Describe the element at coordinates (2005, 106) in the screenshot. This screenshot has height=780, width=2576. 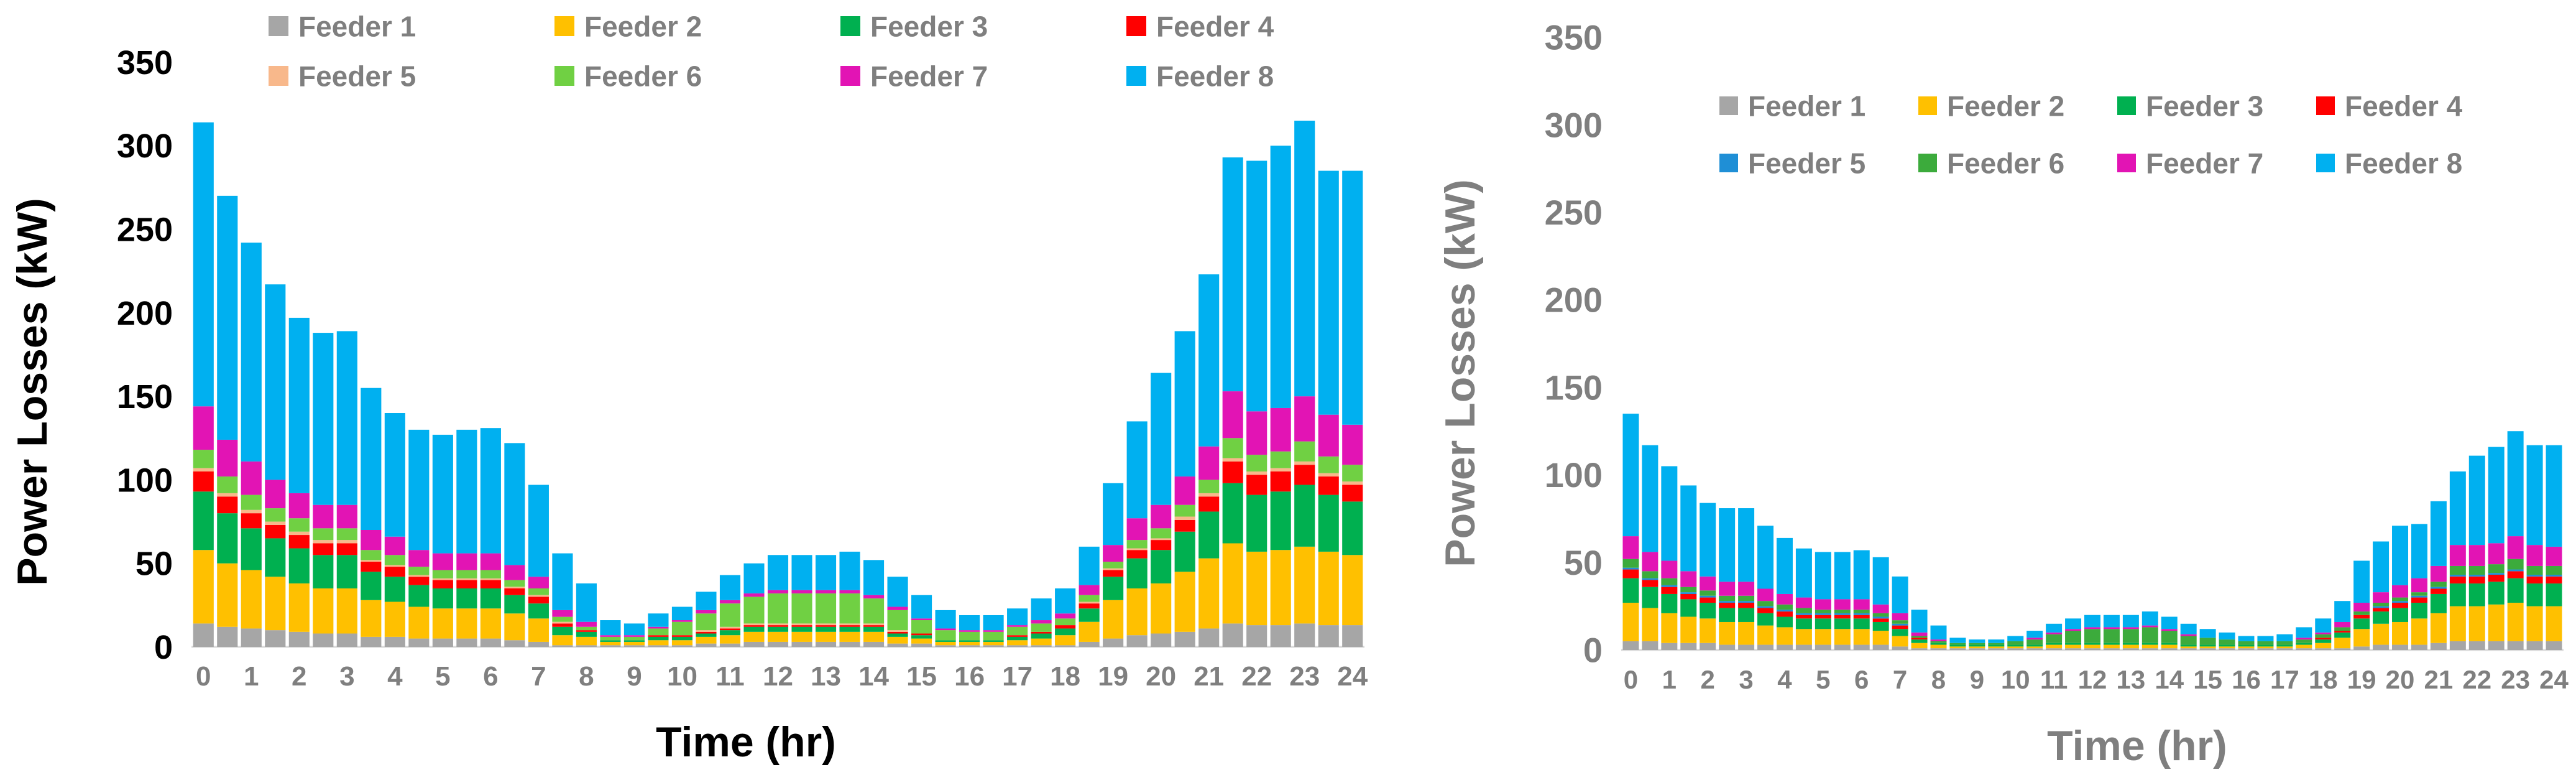
I see `right-legend-label: Feeder 2` at that location.